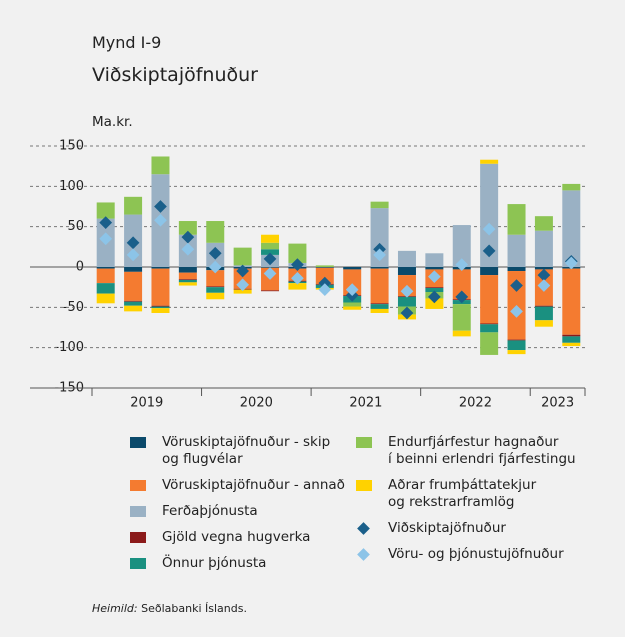 The width and height of the screenshot is (625, 637). Describe the element at coordinates (246, 450) in the screenshot. I see `legend-label: Vöruskiptajöfnuður - skip og flugvélar` at that location.